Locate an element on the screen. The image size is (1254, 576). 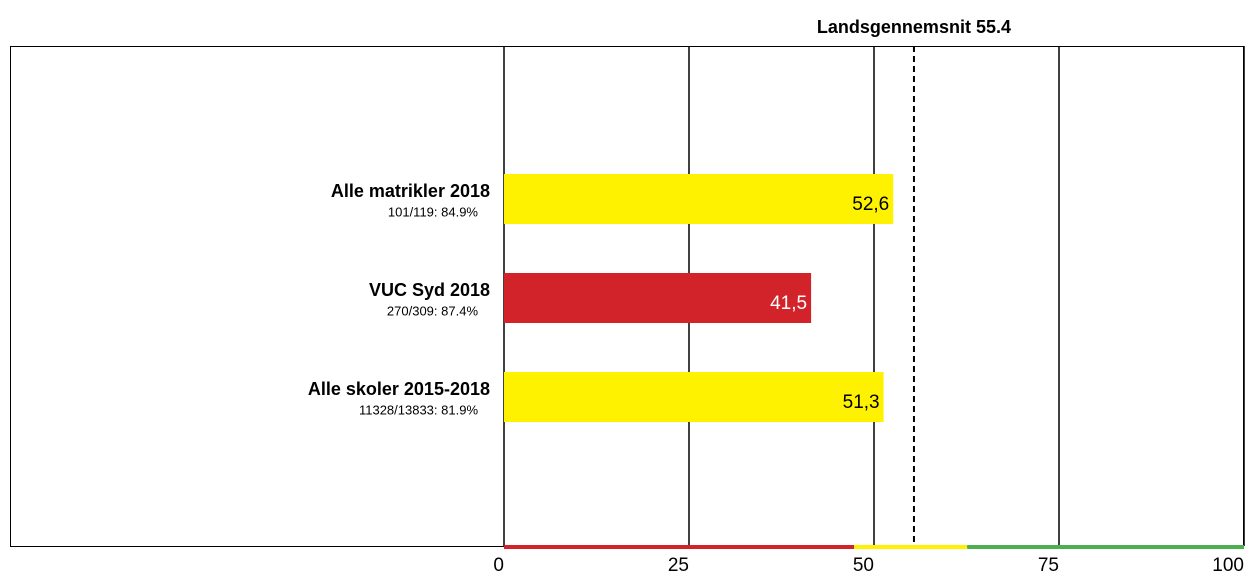
x-tick-label: 0 is located at coordinates (498, 565).